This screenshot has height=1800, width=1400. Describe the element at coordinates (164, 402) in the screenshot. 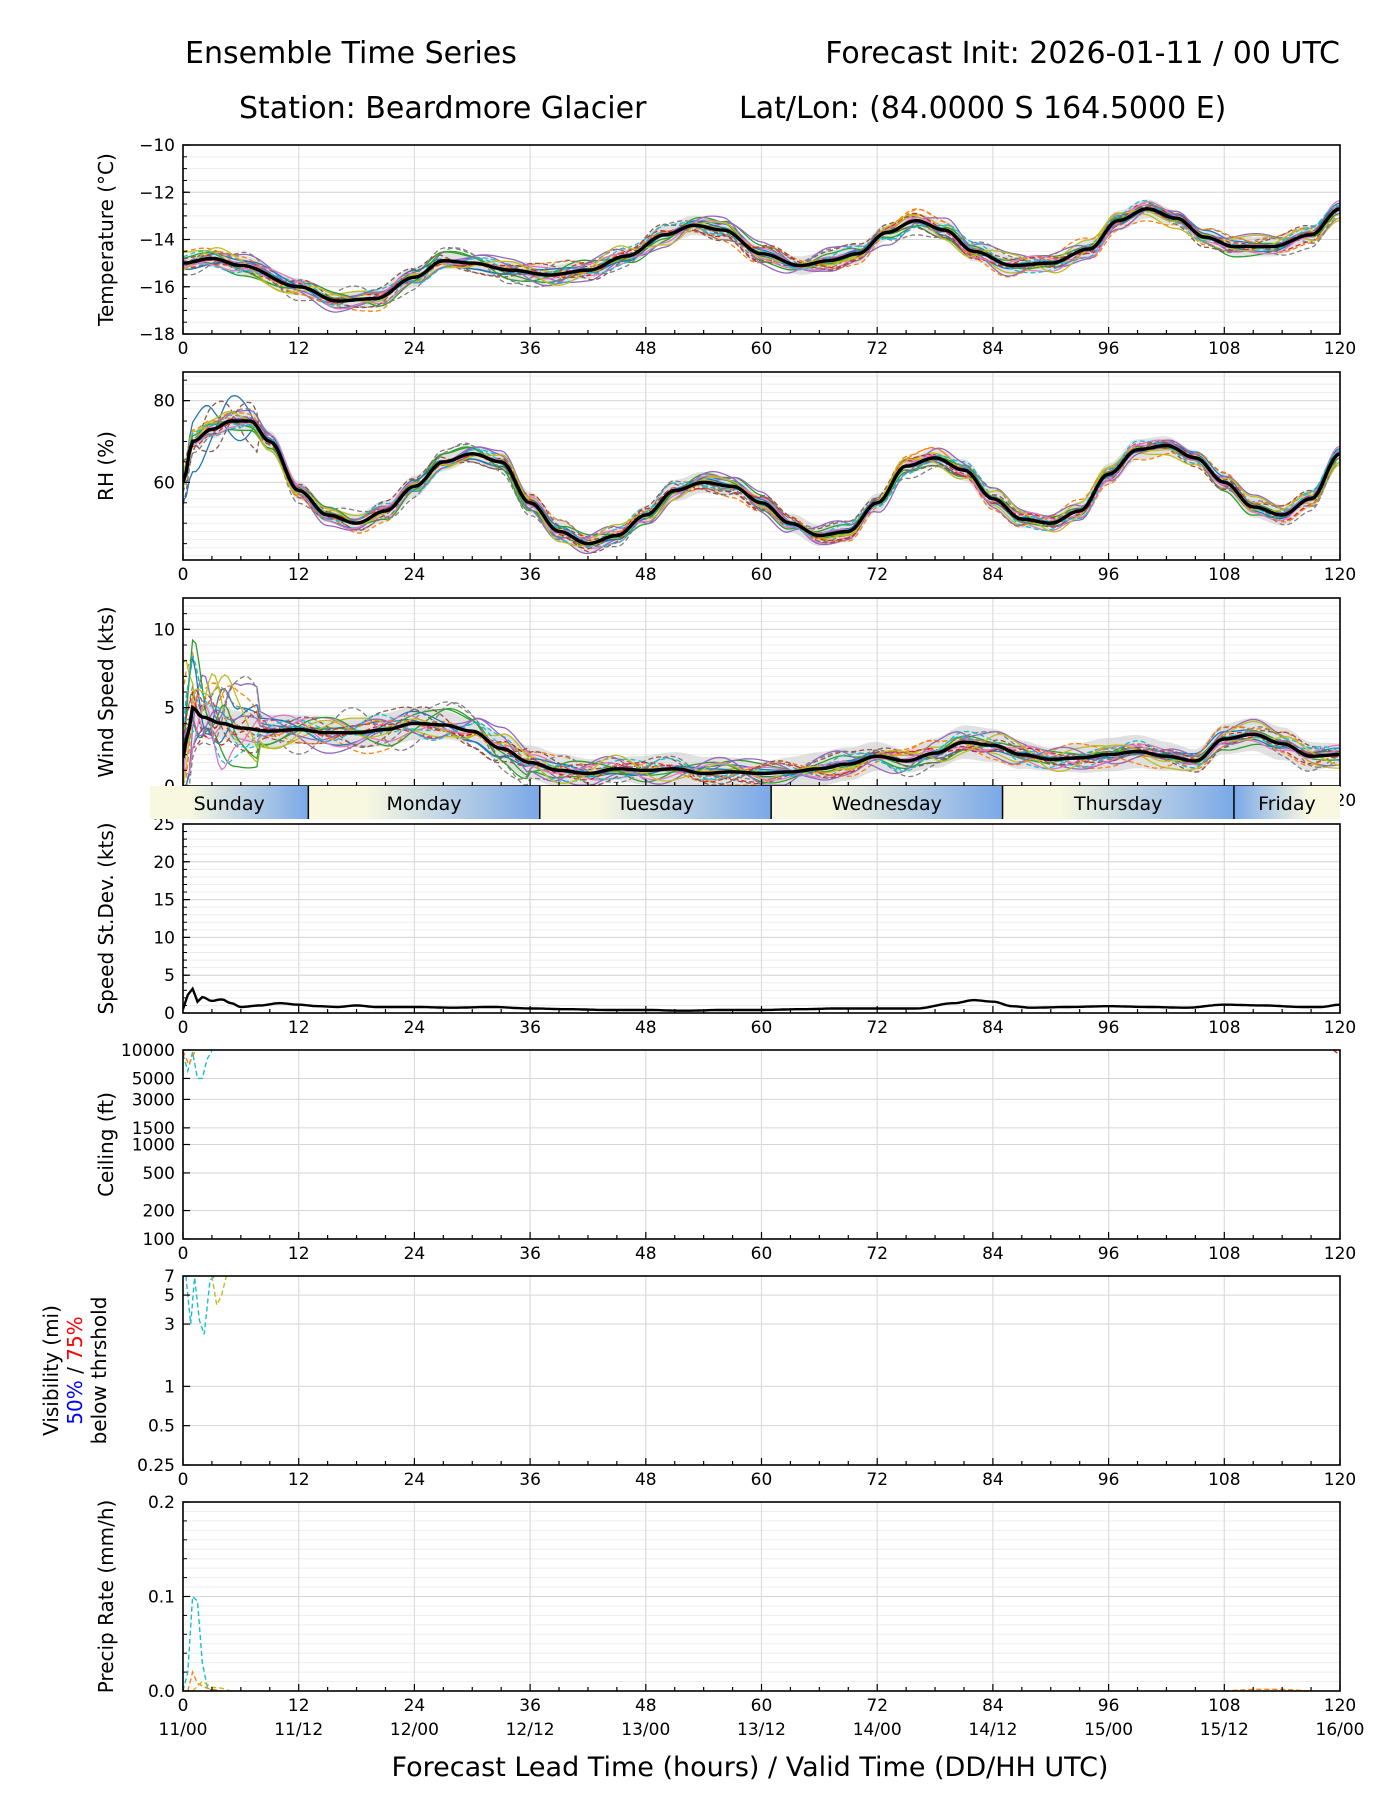

I see `rh-y-tick-label: 80` at that location.